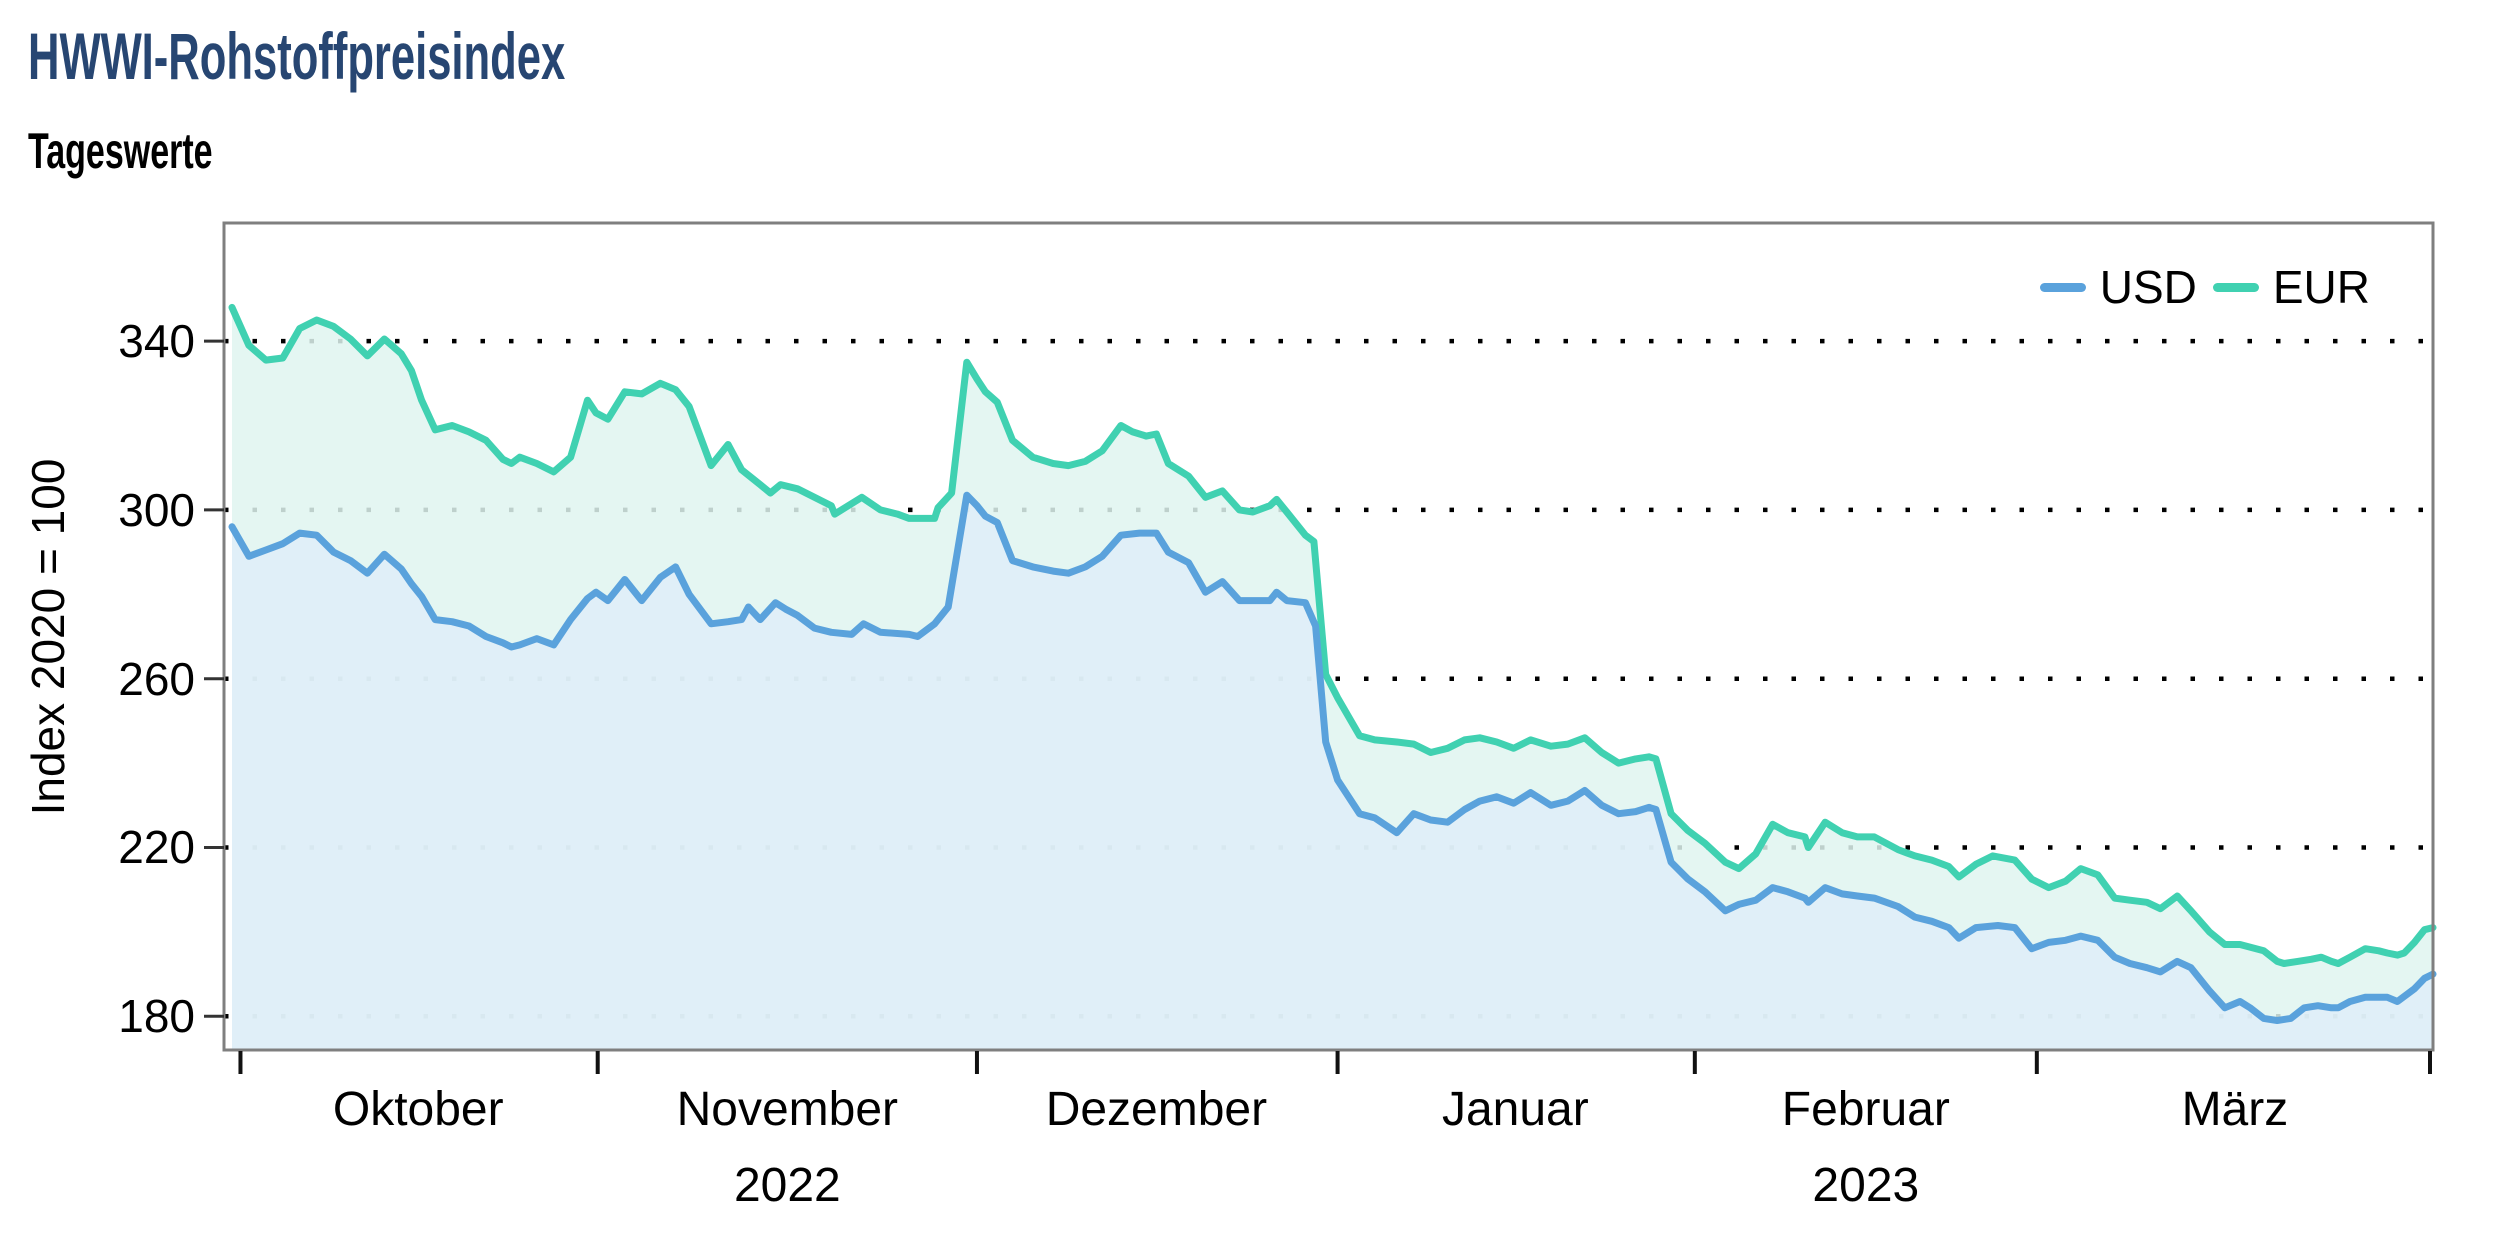 The height and width of the screenshot is (1250, 2500). What do you see at coordinates (156, 341) in the screenshot?
I see `y-tick-label-340: 340` at bounding box center [156, 341].